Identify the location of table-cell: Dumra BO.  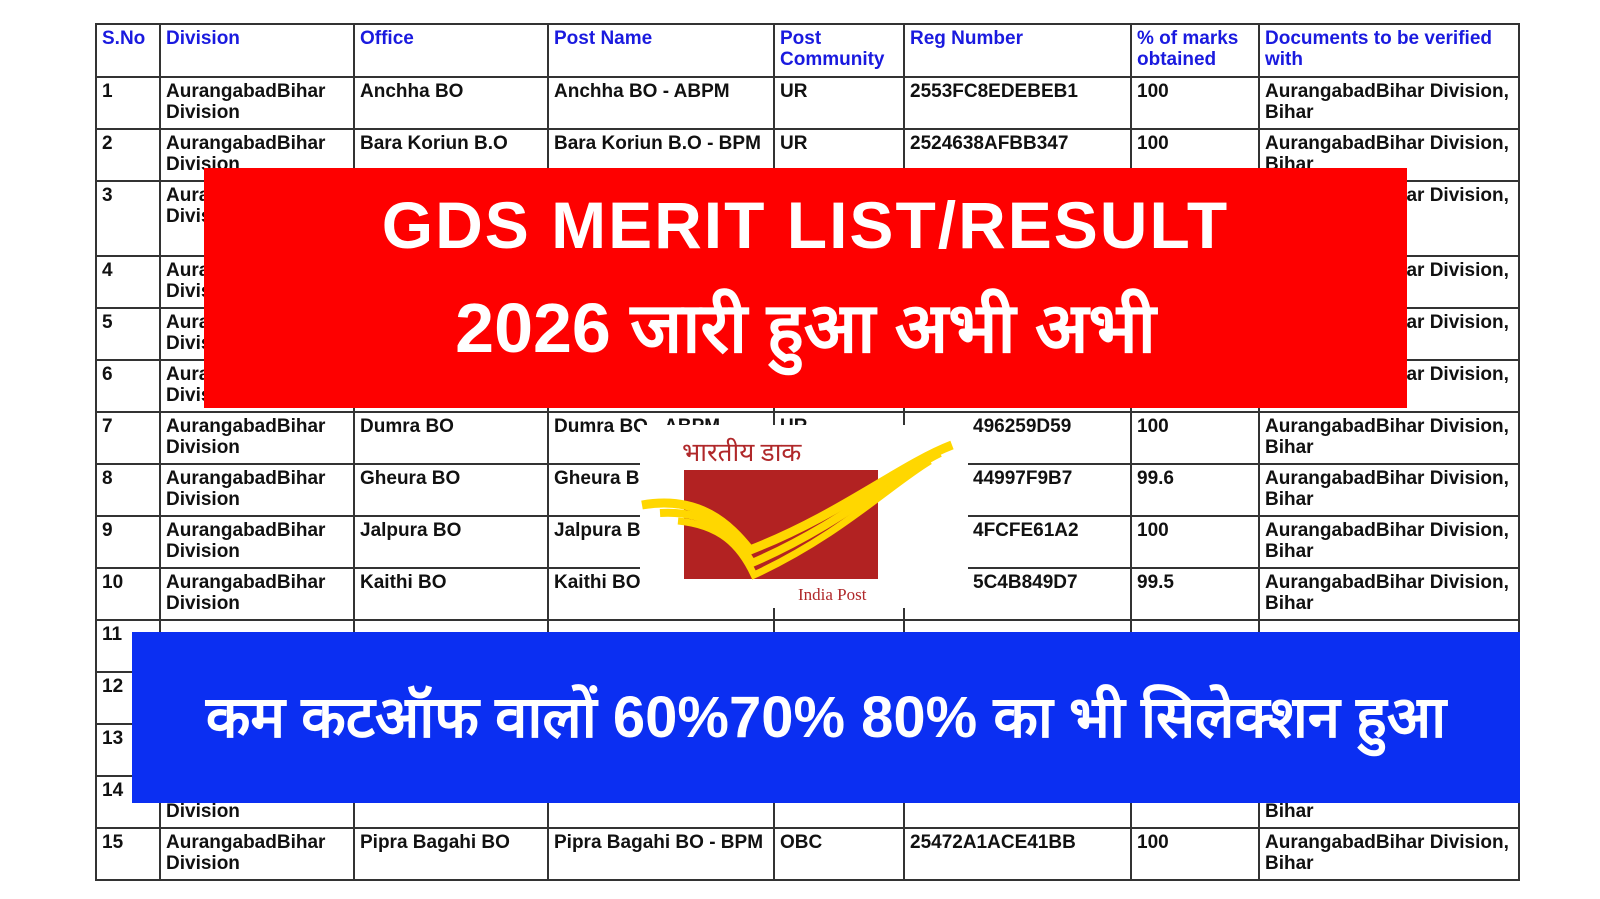
(451, 438).